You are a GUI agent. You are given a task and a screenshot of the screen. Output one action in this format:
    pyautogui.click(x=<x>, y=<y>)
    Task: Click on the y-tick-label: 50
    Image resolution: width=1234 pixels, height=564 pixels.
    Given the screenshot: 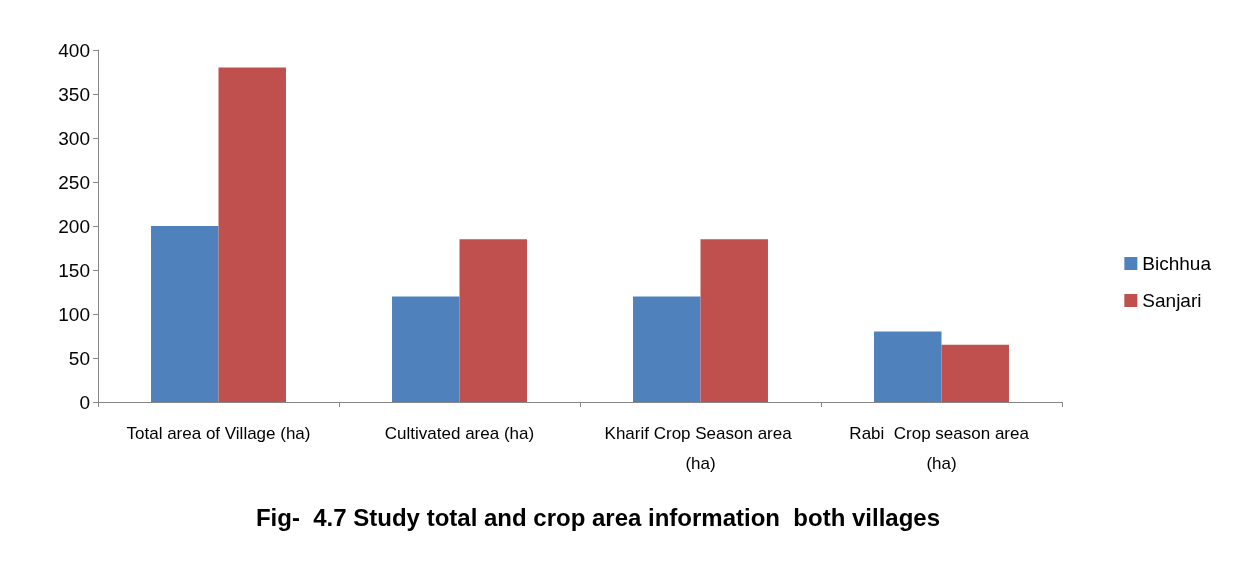 What is the action you would take?
    pyautogui.click(x=79, y=358)
    